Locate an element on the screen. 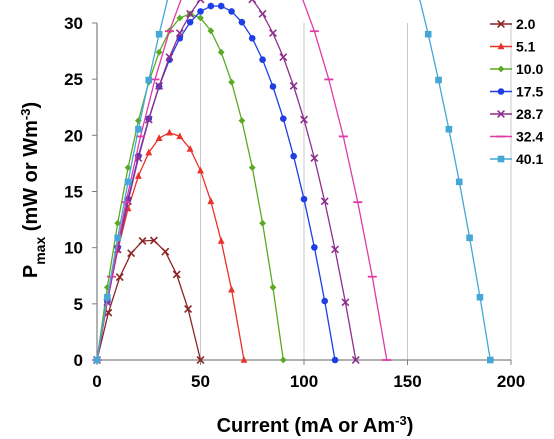 The height and width of the screenshot is (439, 554). data-point-40.1-2 is located at coordinates (117, 238).